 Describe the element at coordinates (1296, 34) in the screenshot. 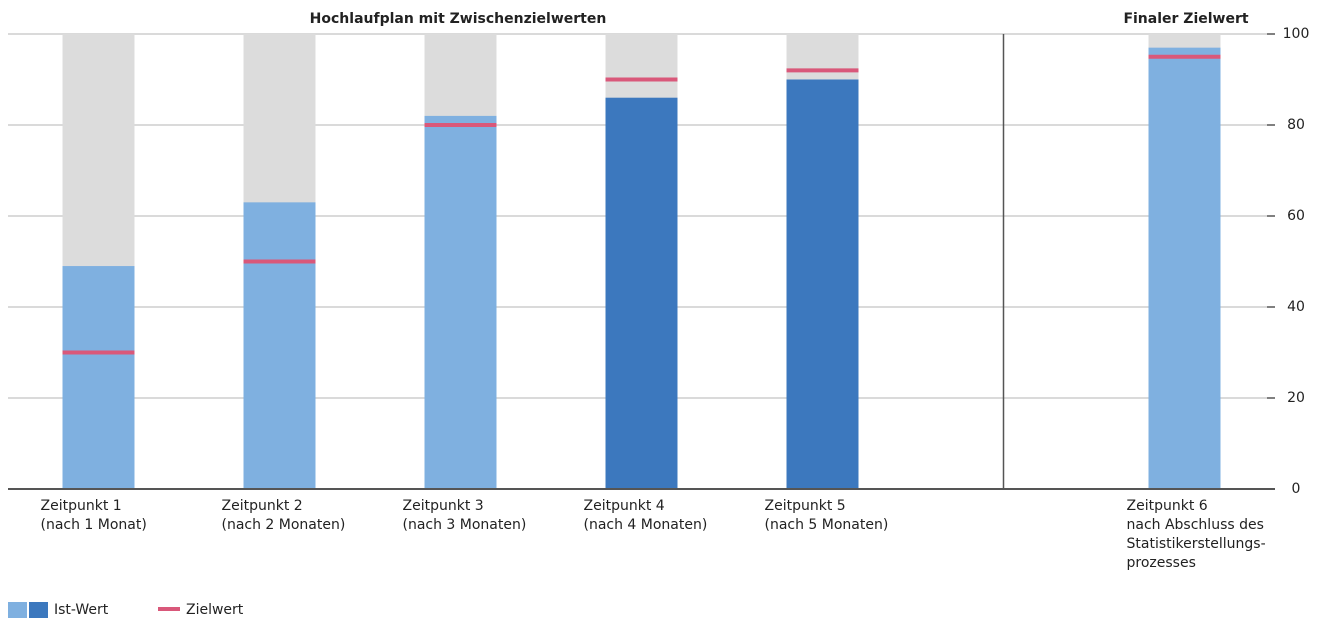

I see `y-tick-label: 100` at that location.